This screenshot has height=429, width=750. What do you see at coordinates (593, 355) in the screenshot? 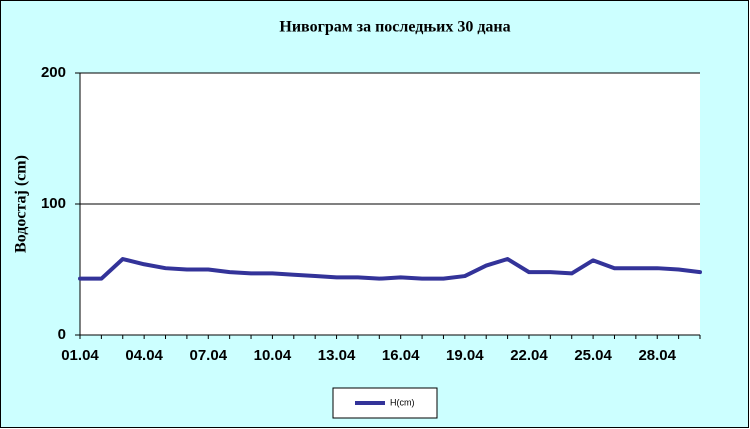
I see `x-tick-label: 25.04` at bounding box center [593, 355].